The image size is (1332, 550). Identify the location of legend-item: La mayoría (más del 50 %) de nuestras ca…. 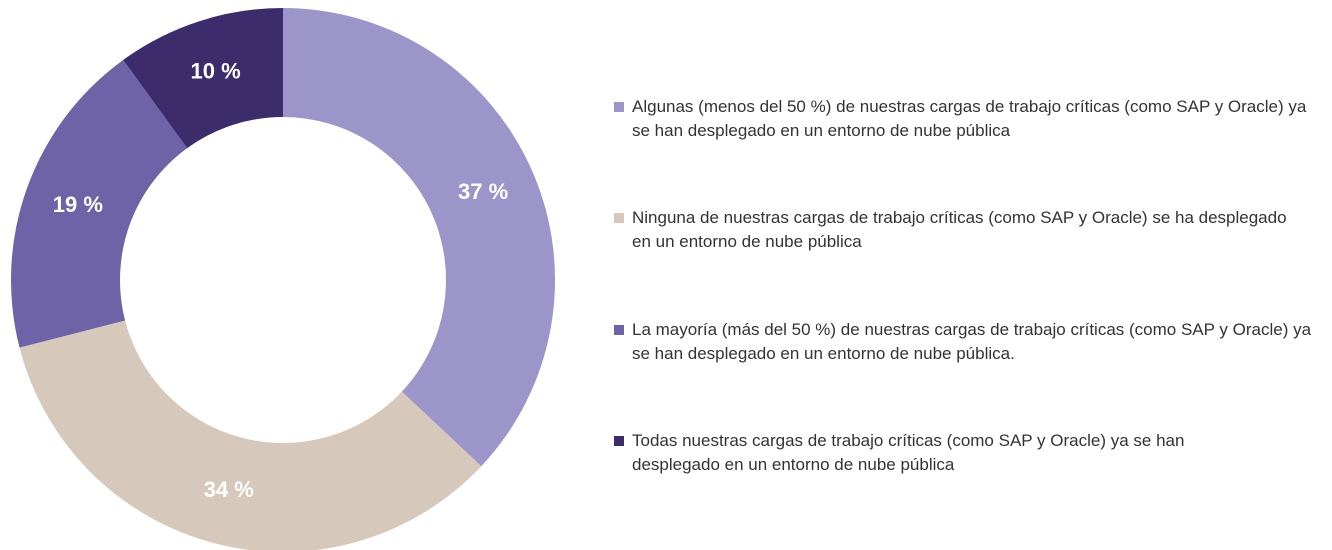
(966, 342).